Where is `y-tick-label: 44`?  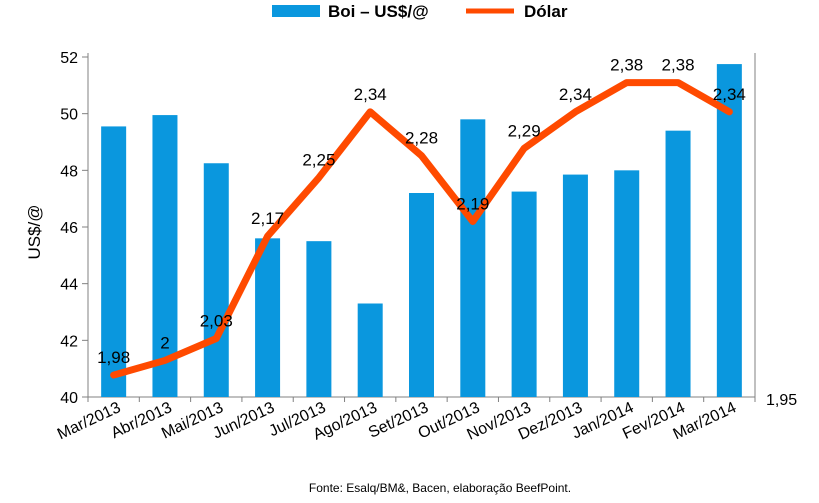
y-tick-label: 44 is located at coordinates (69, 285).